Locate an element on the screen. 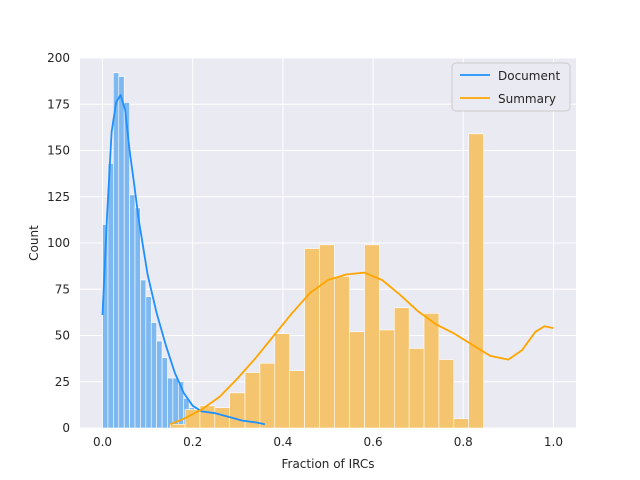 This screenshot has height=480, width=640. y-axis-label: Count is located at coordinates (34, 243).